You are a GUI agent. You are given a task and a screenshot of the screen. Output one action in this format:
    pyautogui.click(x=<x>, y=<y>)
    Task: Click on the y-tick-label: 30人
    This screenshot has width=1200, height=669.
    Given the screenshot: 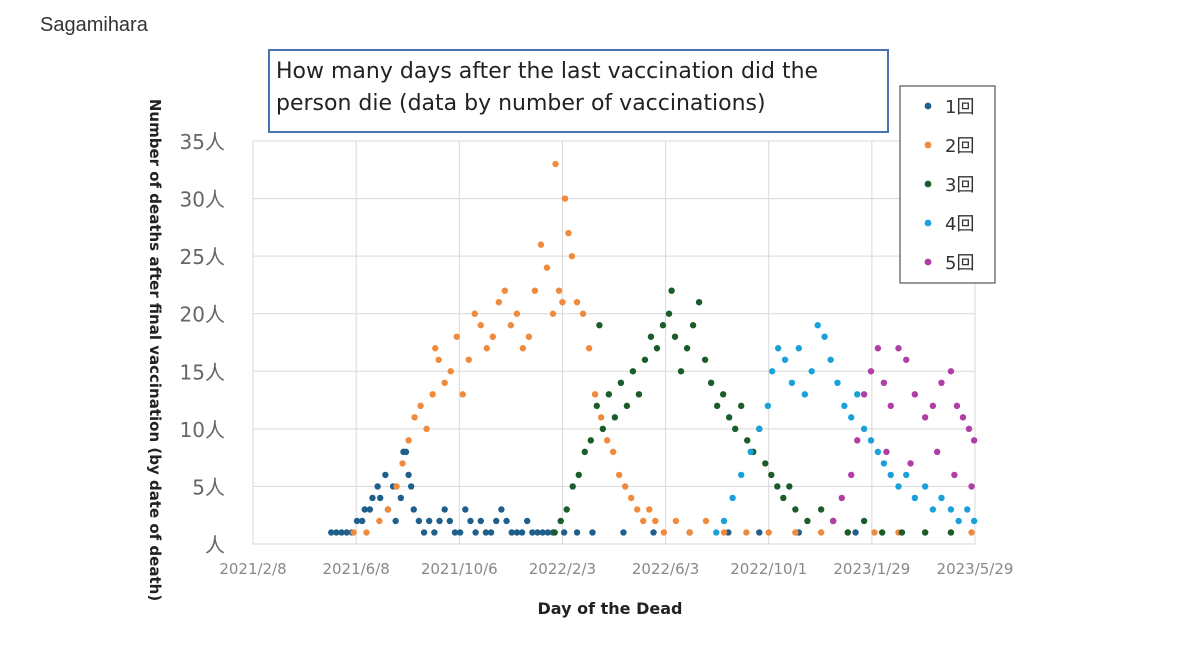 What is the action you would take?
    pyautogui.click(x=202, y=200)
    